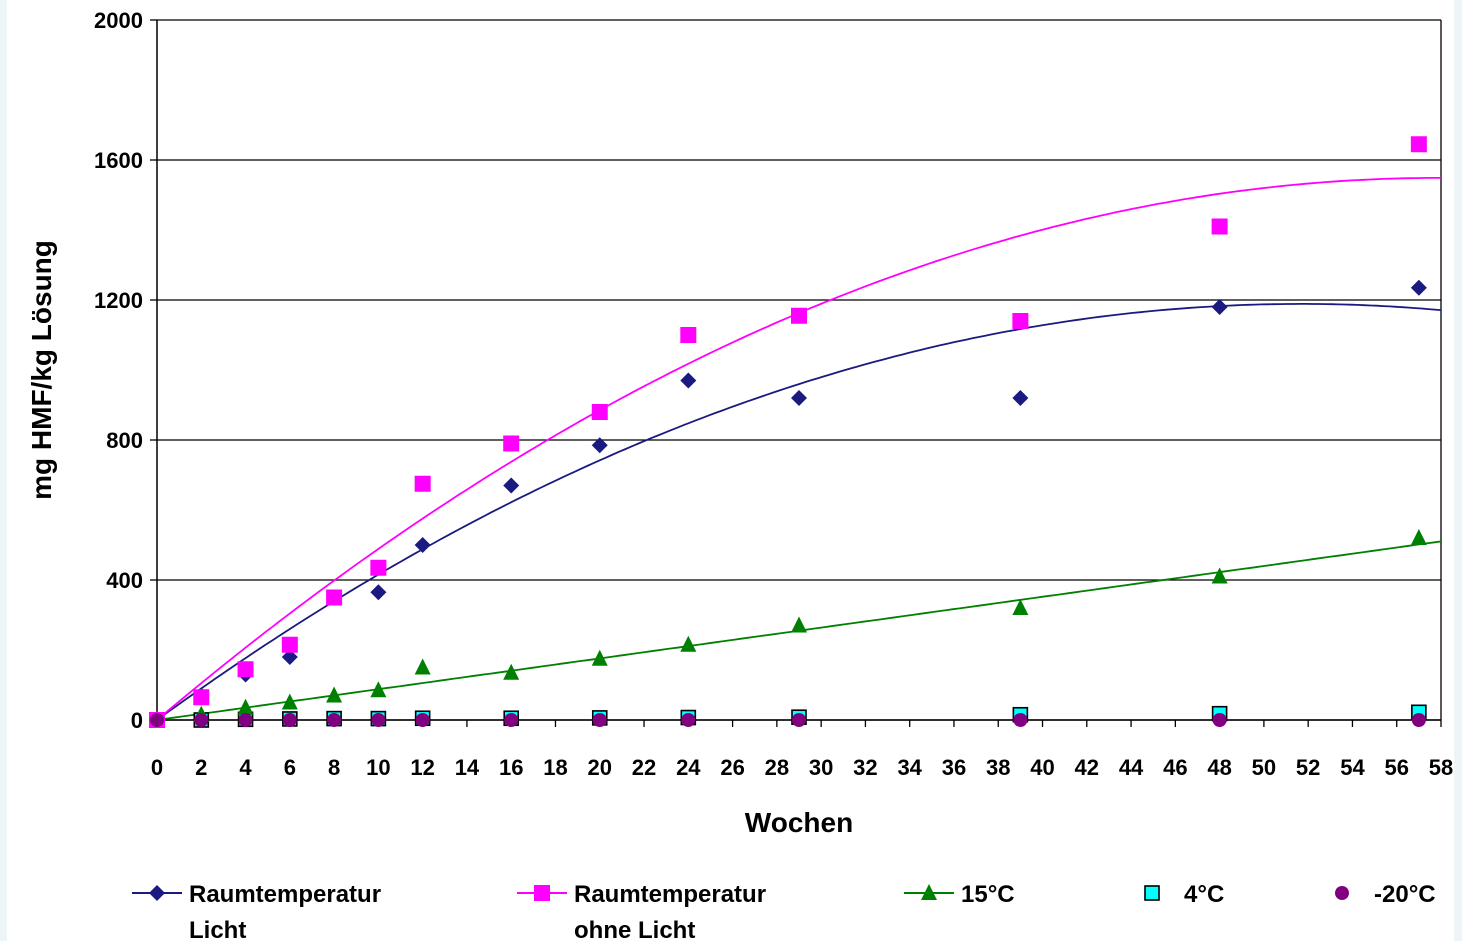  Describe the element at coordinates (137, 720) in the screenshot. I see `y-tick-label: 0` at that location.